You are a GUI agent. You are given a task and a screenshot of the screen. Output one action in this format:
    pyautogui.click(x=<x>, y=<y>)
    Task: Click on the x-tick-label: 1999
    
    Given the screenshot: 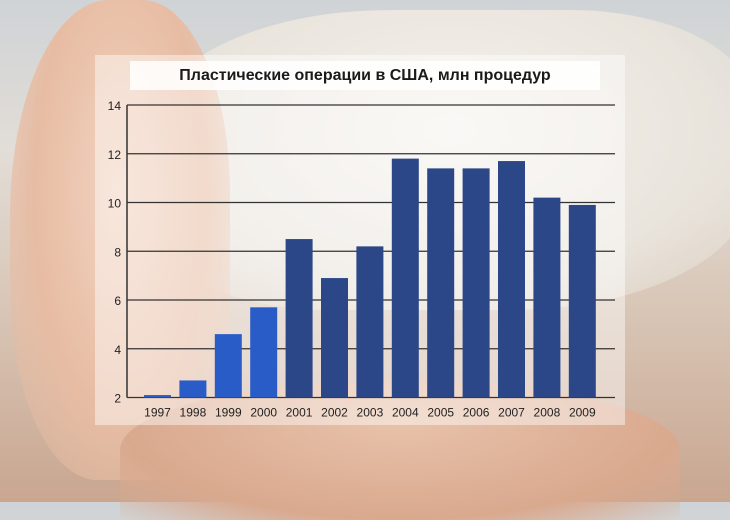 What is the action you would take?
    pyautogui.click(x=228, y=413)
    